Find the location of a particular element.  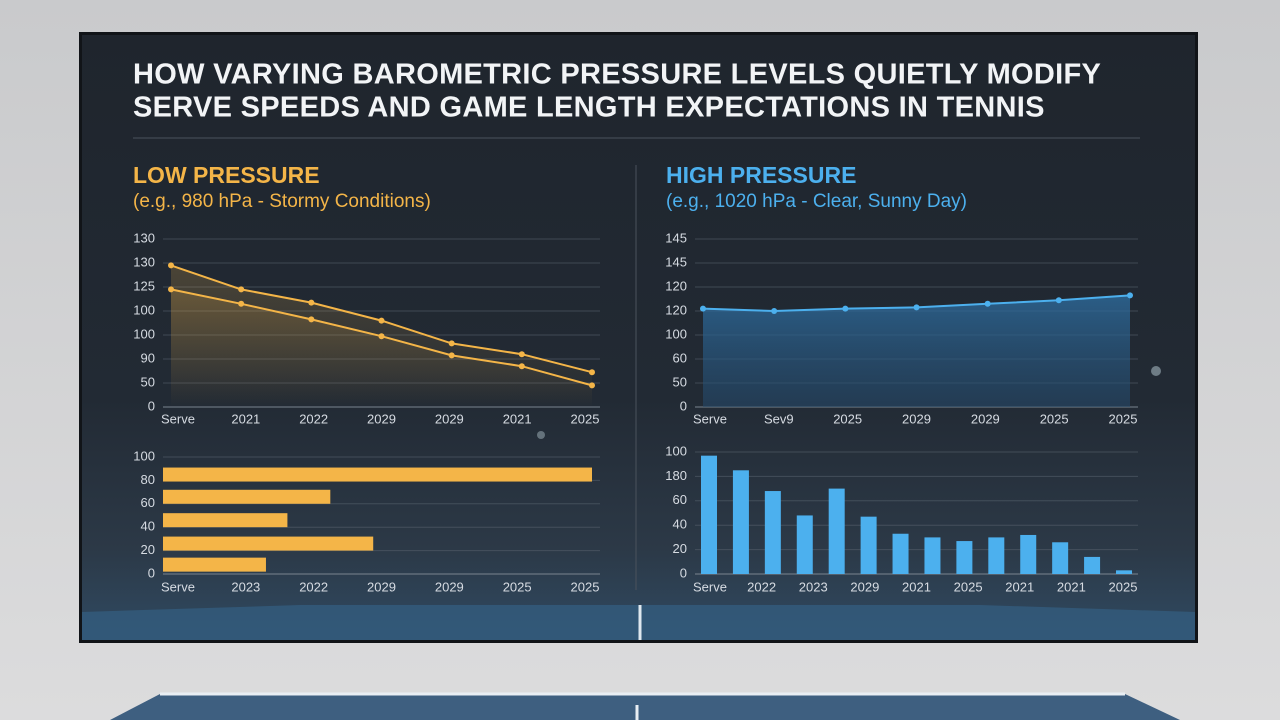

area is located at coordinates (916, 351).